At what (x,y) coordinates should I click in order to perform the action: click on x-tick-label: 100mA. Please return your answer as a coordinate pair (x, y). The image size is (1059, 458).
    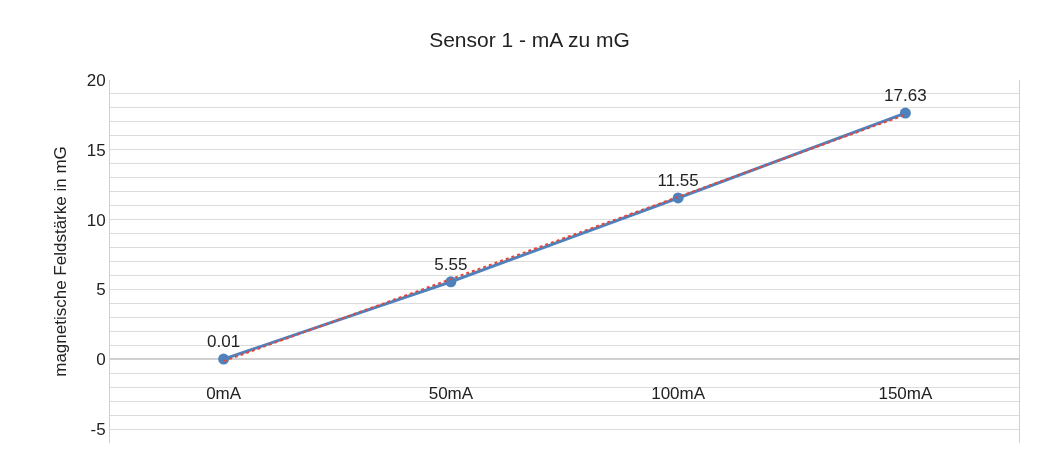
    Looking at the image, I should click on (678, 394).